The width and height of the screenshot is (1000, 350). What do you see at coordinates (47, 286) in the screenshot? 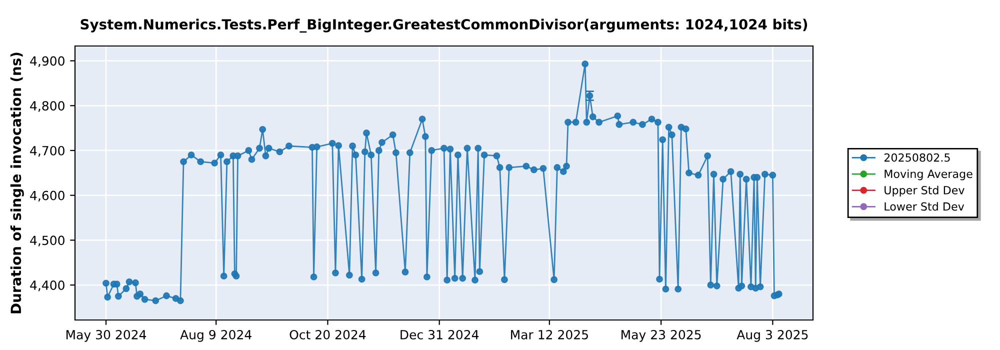
I see `y-tick-label: 4,400` at bounding box center [47, 286].